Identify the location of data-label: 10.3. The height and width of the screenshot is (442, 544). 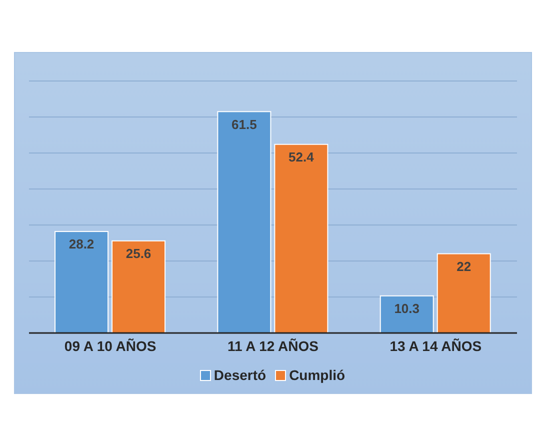
(407, 308).